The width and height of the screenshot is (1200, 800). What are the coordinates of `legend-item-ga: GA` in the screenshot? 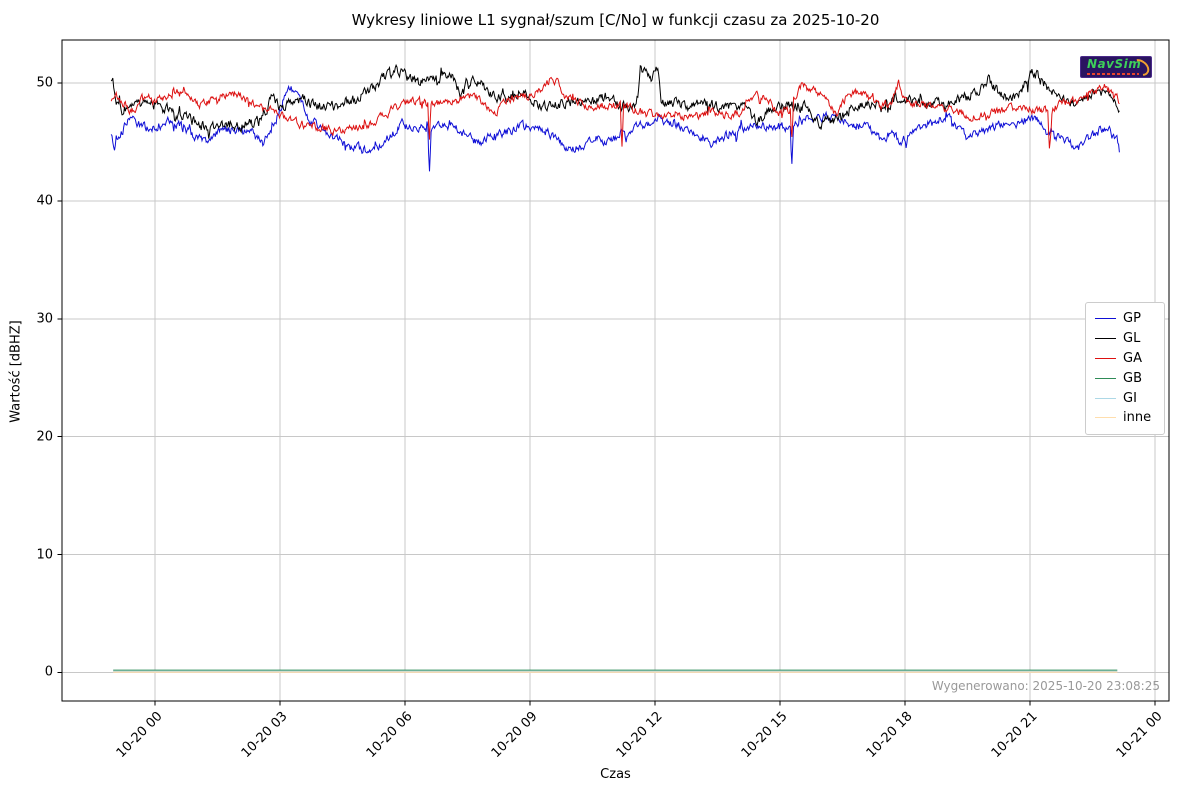 It's located at (1129, 359).